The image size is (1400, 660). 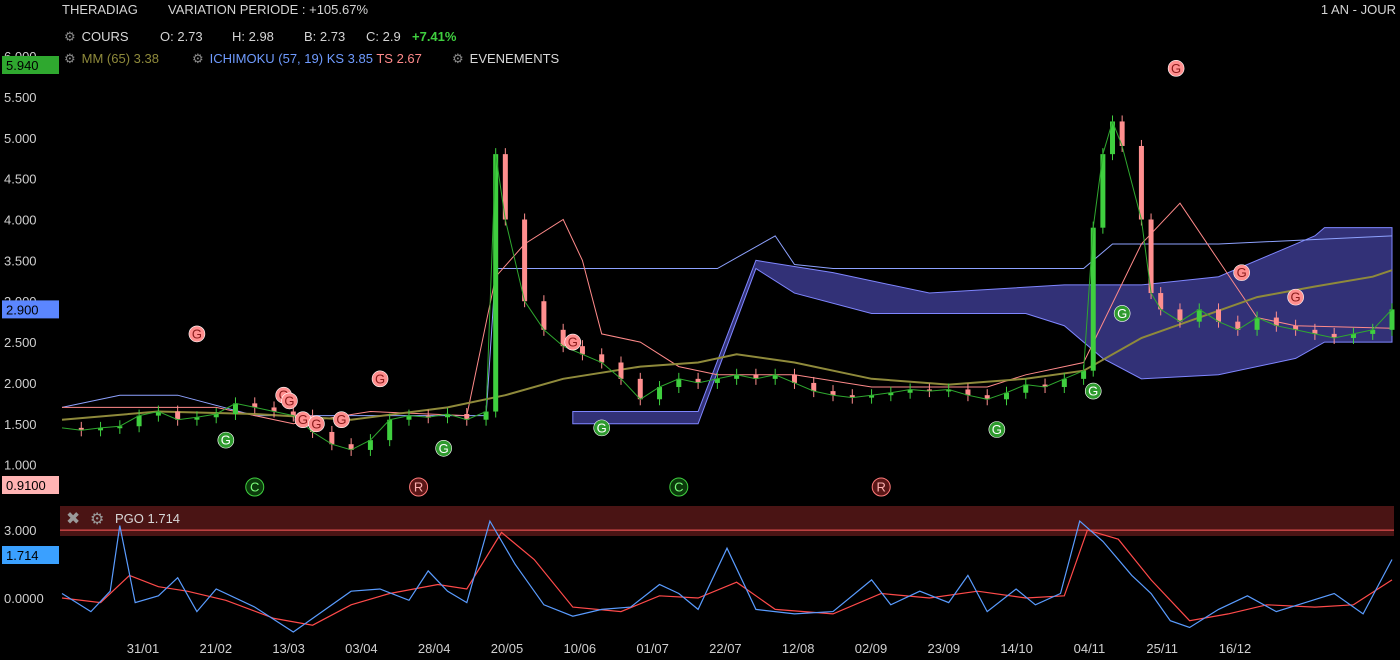 What do you see at coordinates (268, 9) in the screenshot?
I see `period-variation: VARIATION PERIODE : +105.67%` at bounding box center [268, 9].